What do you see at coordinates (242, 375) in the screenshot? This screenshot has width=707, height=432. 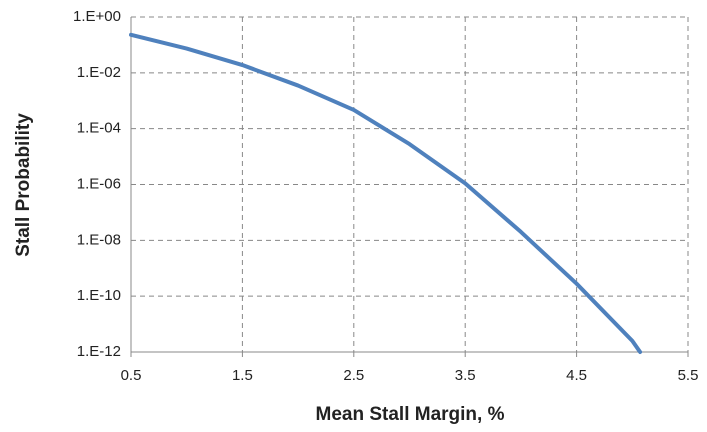 I see `x-tick-label: 1.5` at bounding box center [242, 375].